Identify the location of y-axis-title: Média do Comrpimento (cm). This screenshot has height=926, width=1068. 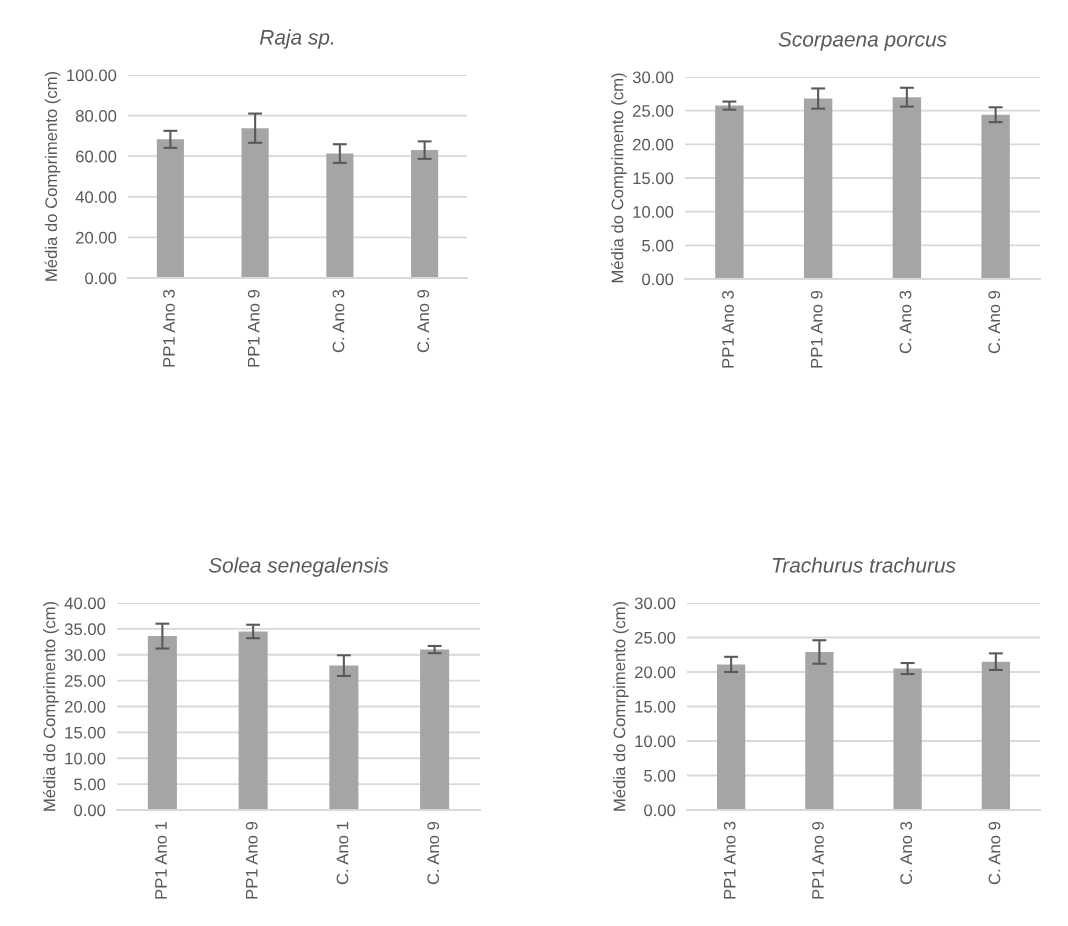
(620, 706).